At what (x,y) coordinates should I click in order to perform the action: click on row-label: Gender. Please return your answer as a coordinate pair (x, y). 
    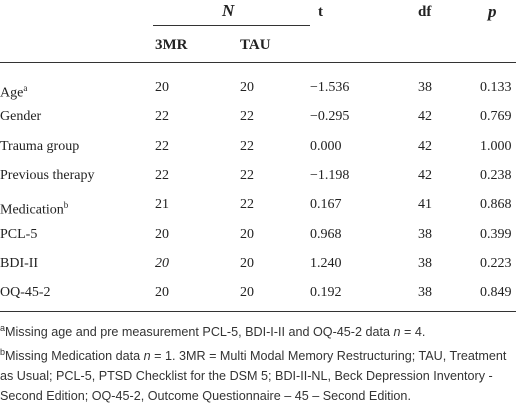
    Looking at the image, I should click on (20, 117).